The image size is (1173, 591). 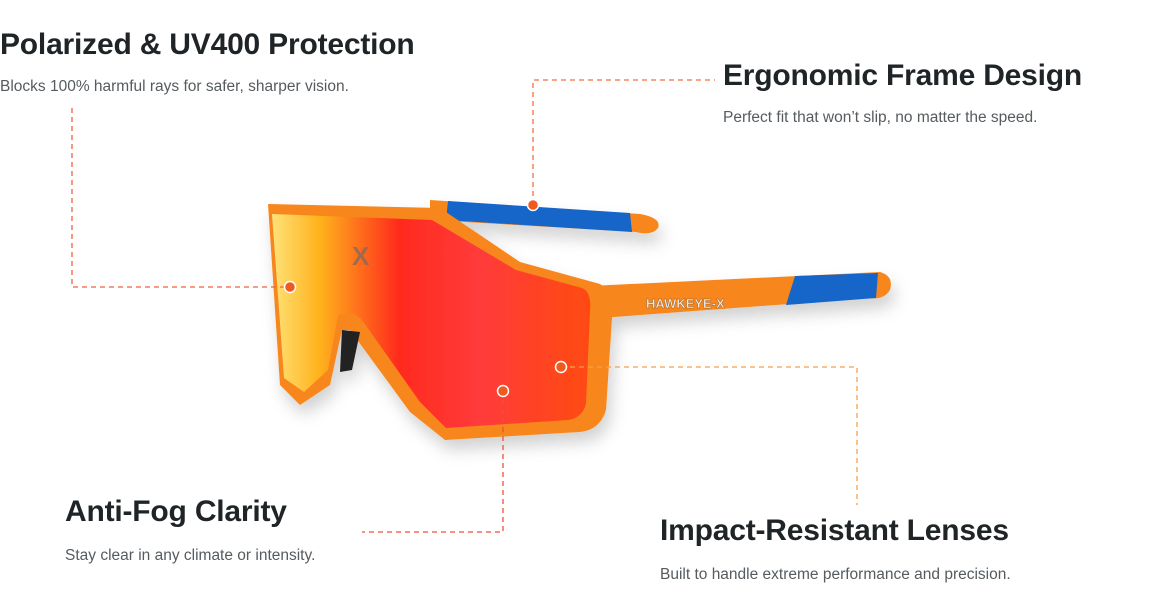 I want to click on callout-dot-impact, so click(x=561, y=367).